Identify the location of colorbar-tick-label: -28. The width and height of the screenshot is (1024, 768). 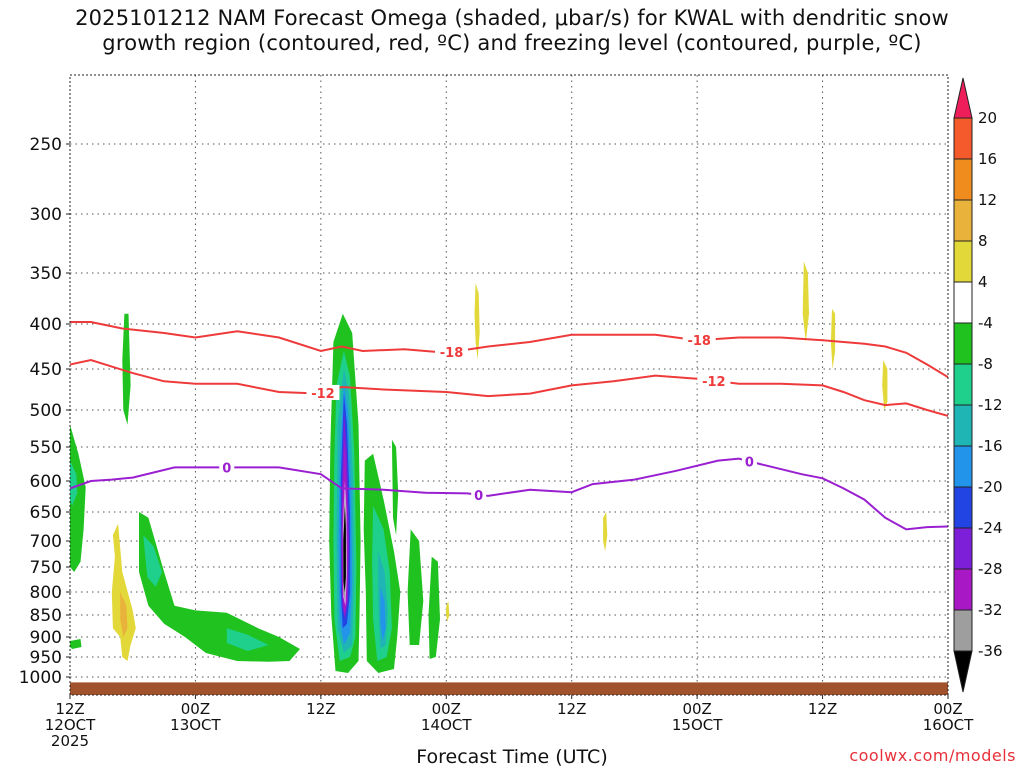
(990, 569).